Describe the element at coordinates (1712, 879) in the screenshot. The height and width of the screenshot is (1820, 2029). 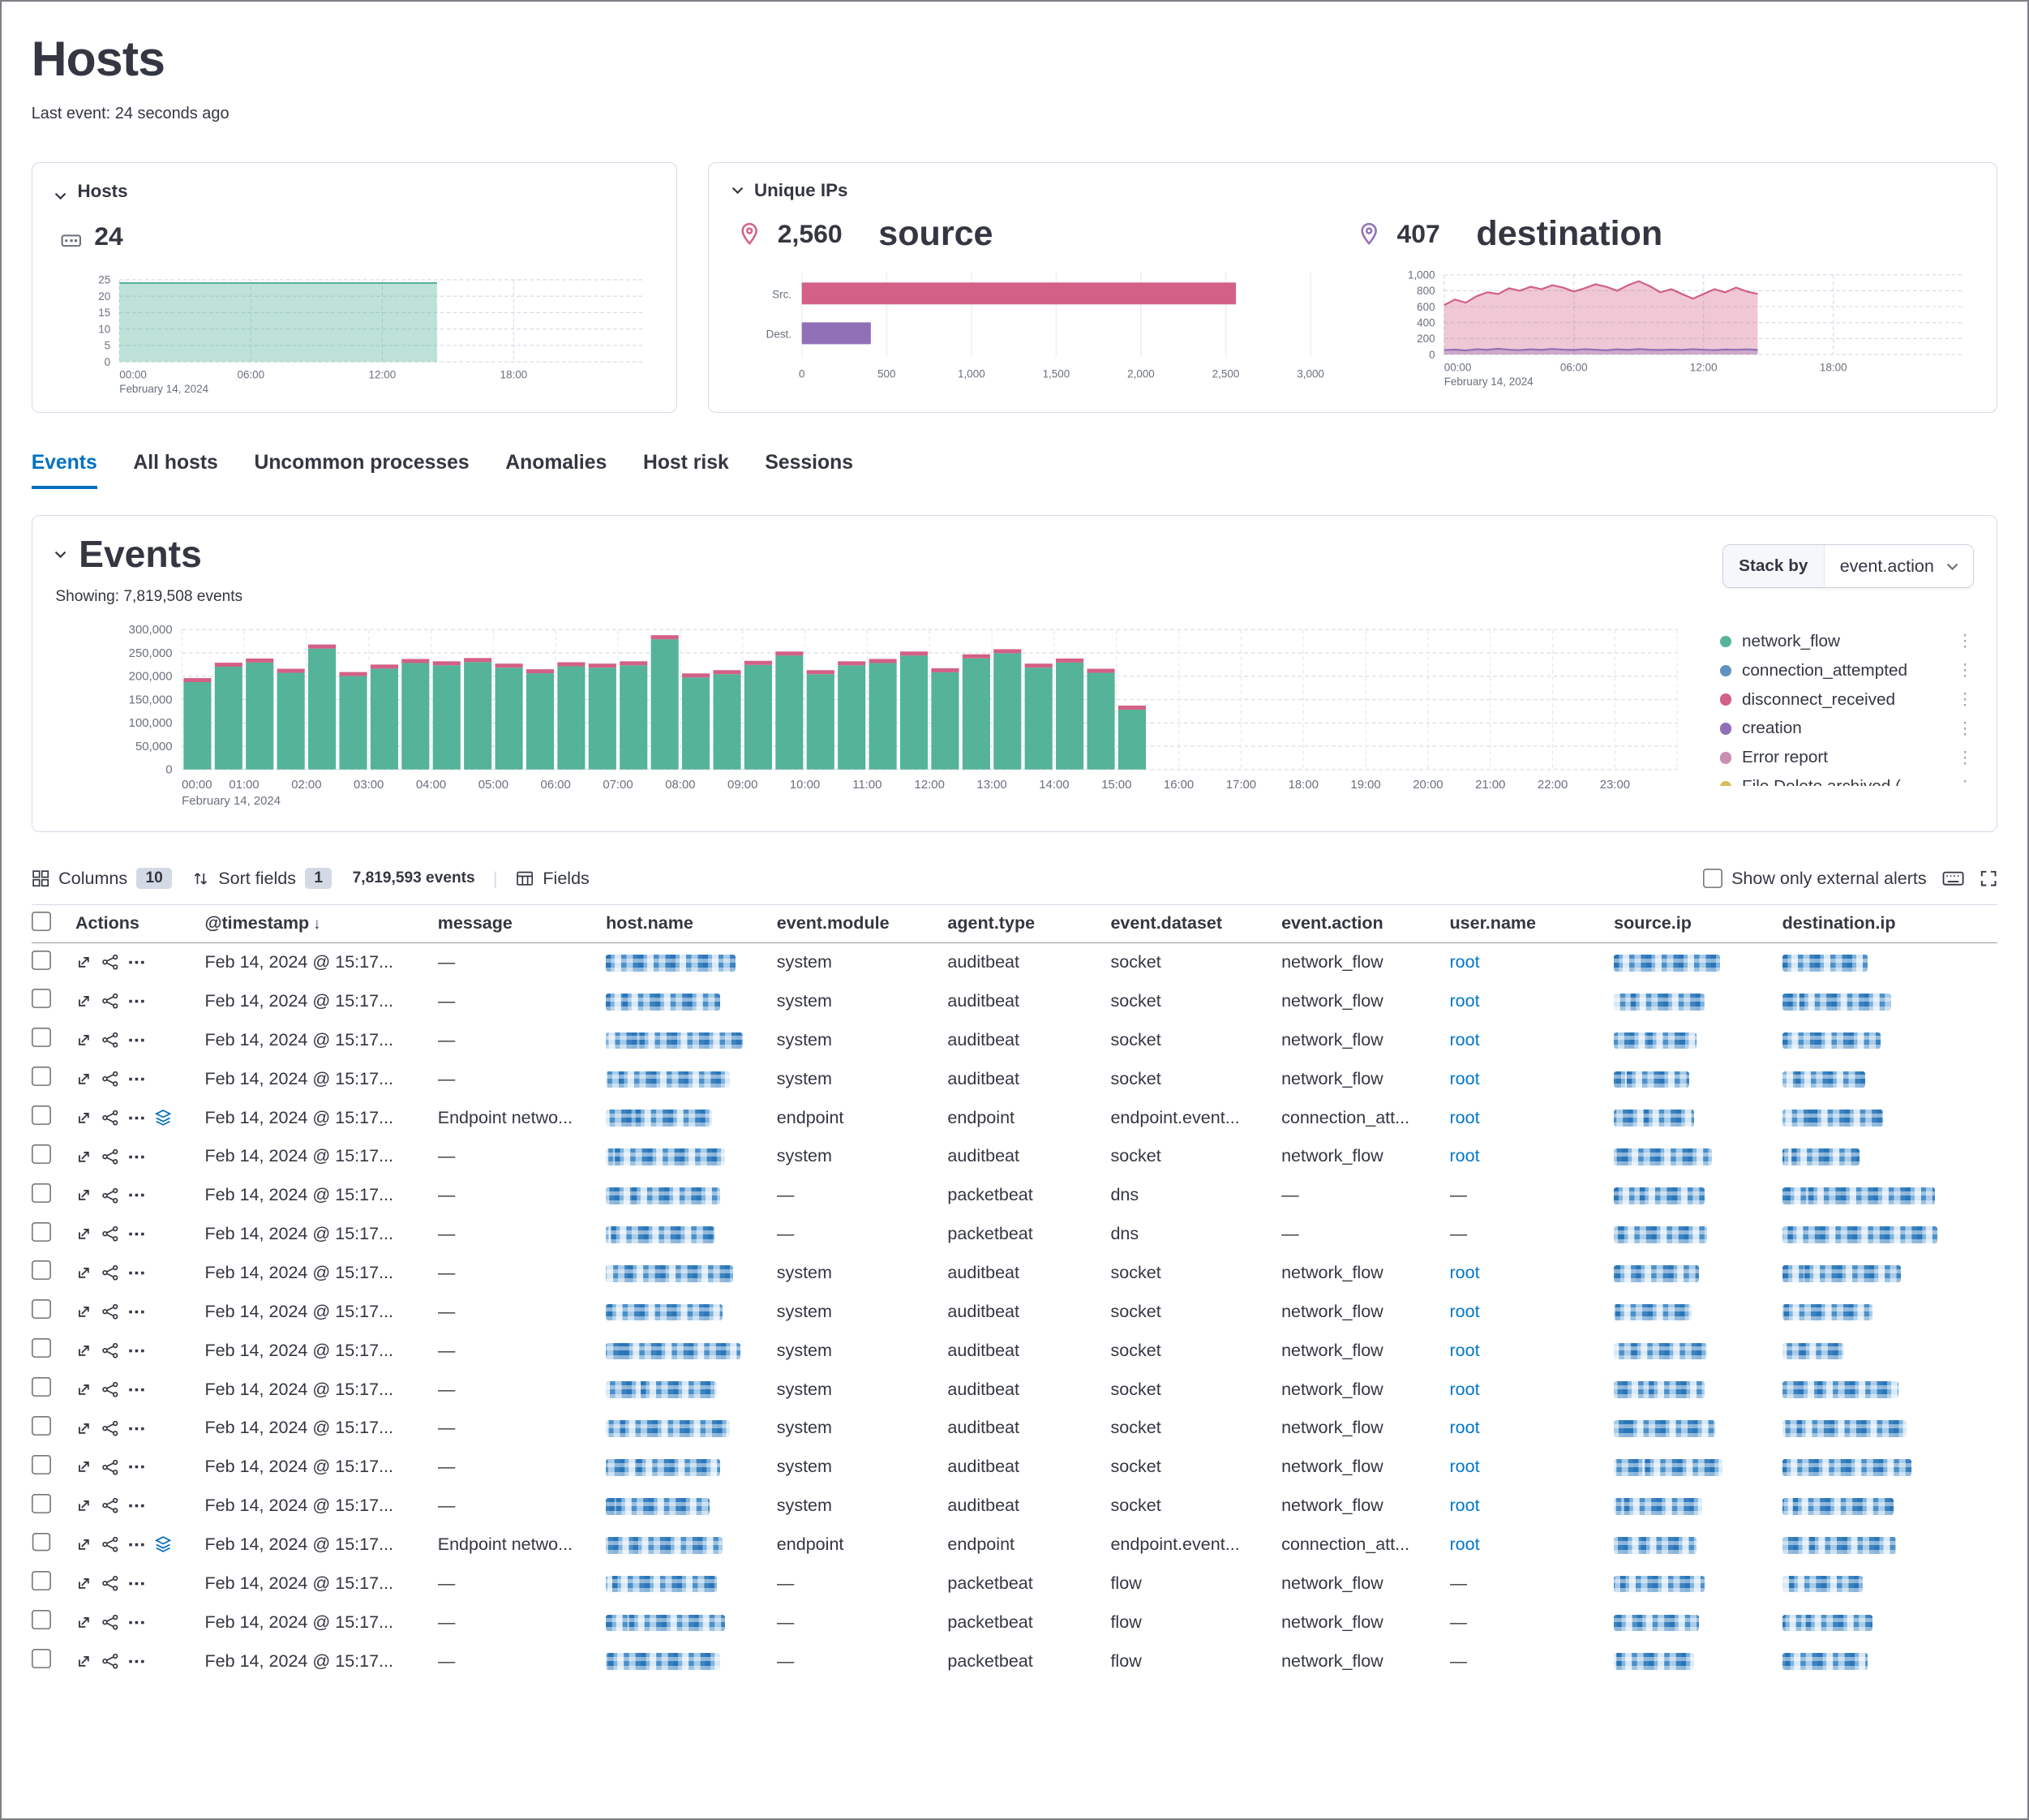
I see `external-alerts-checkbox` at that location.